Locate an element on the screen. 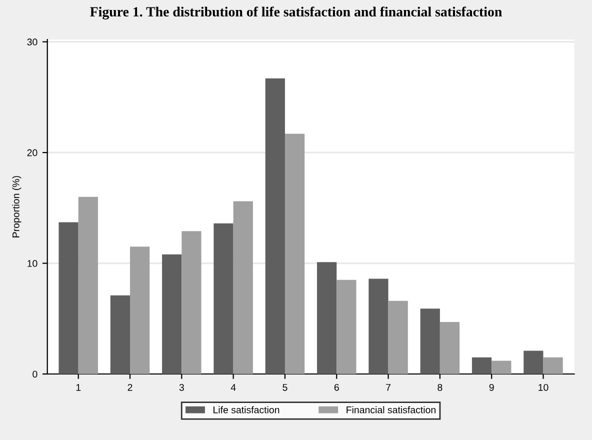 The height and width of the screenshot is (440, 592). y-tick-label: 30 is located at coordinates (32, 42).